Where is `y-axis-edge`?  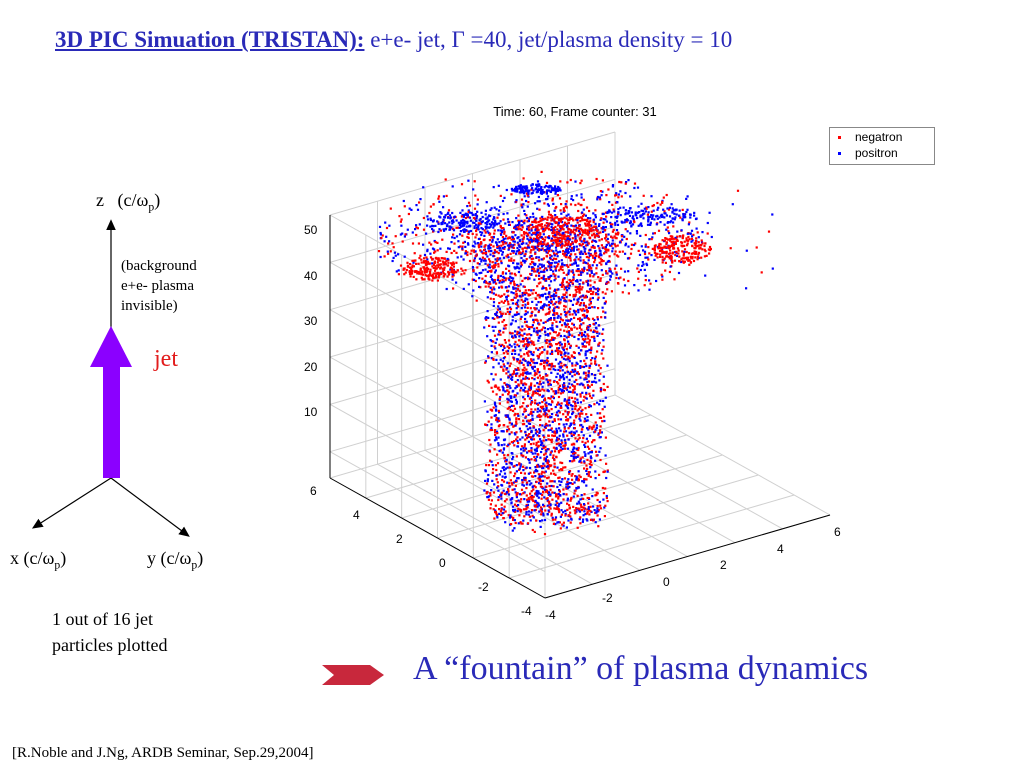
y-axis-edge is located at coordinates (687, 556).